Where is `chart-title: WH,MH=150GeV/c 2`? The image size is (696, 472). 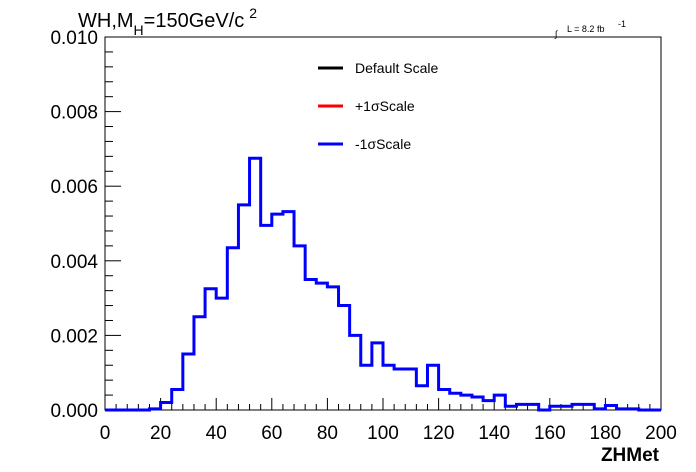 chart-title: WH,MH=150GeV/c 2 is located at coordinates (167, 21).